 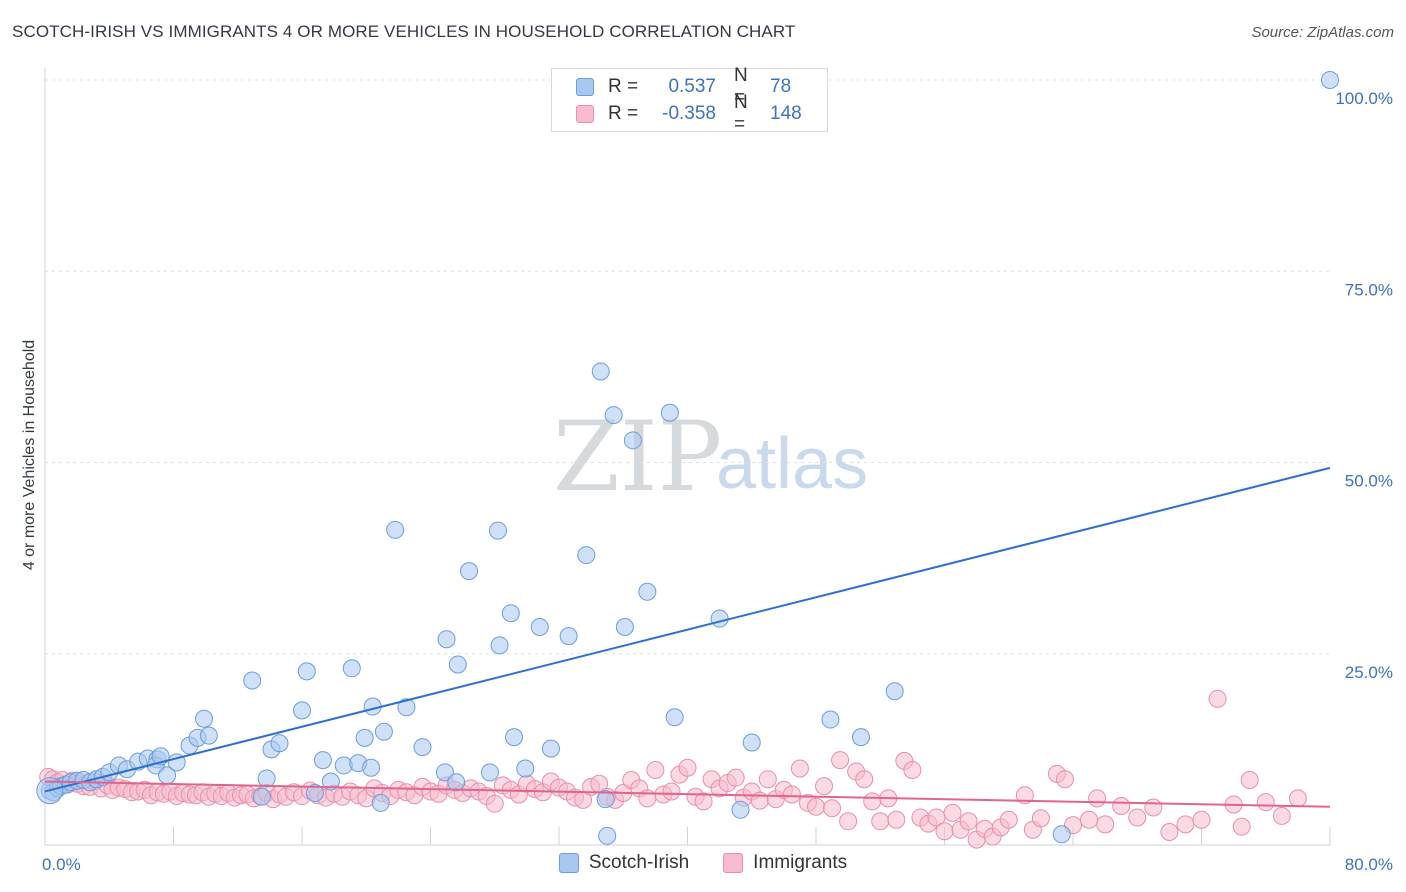 I want to click on legend-n-value: 148, so click(x=786, y=113).